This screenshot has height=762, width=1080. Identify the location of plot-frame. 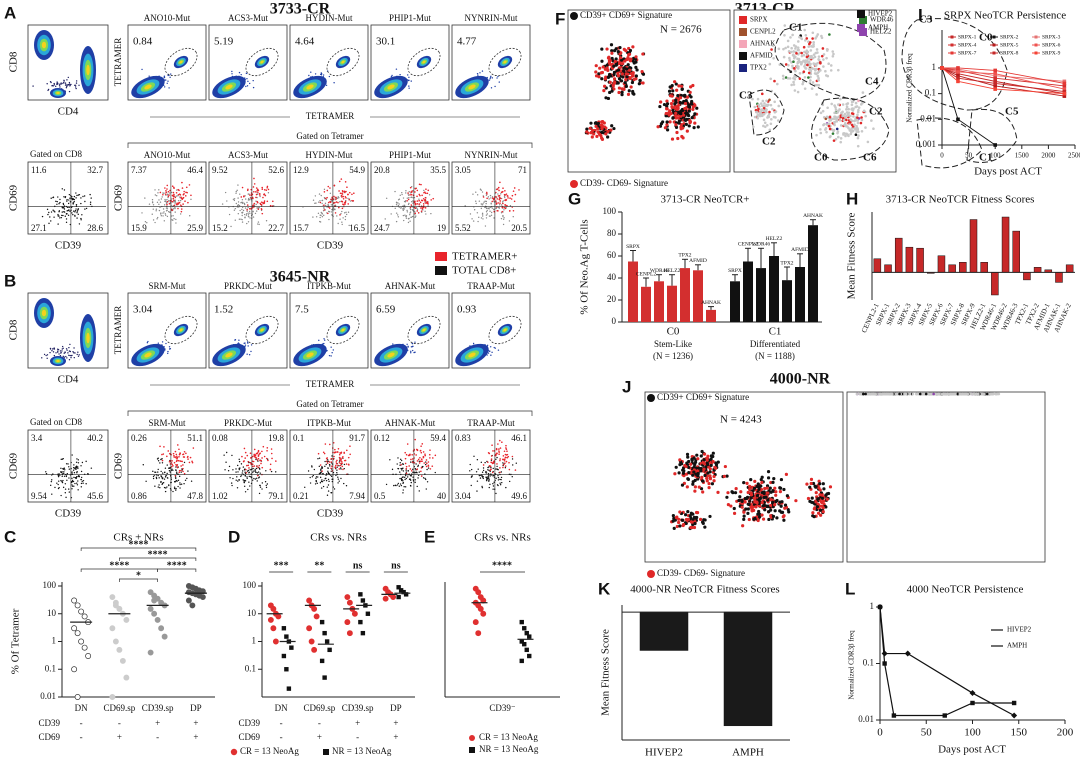
(68, 466).